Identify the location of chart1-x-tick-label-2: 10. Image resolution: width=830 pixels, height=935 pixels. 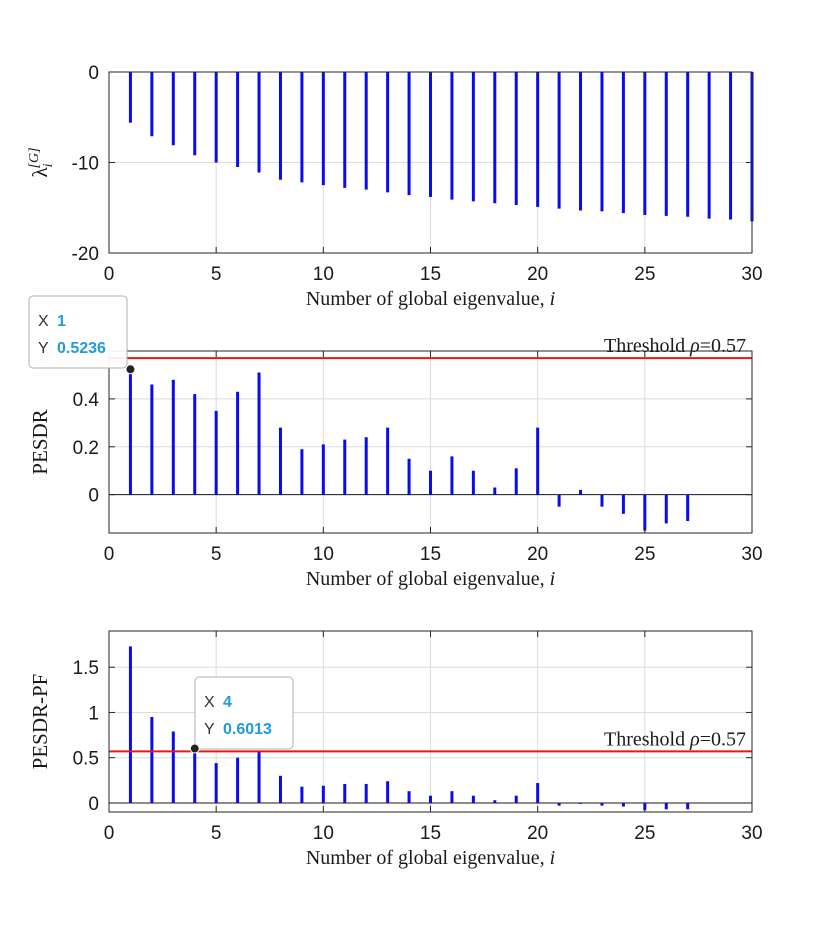
(323, 554).